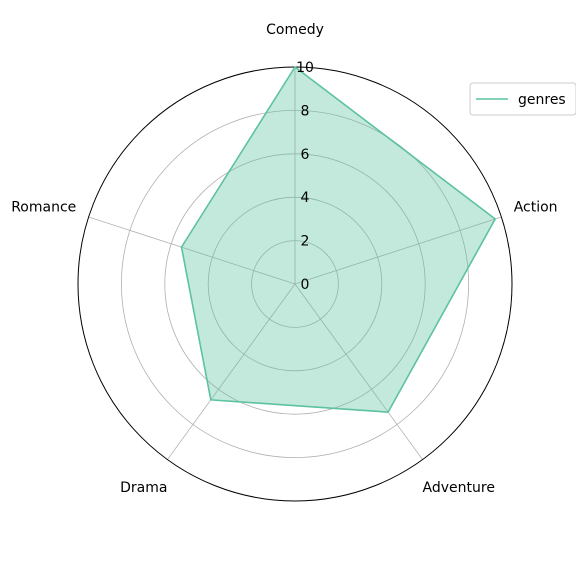  I want to click on legend-box, so click(522, 99).